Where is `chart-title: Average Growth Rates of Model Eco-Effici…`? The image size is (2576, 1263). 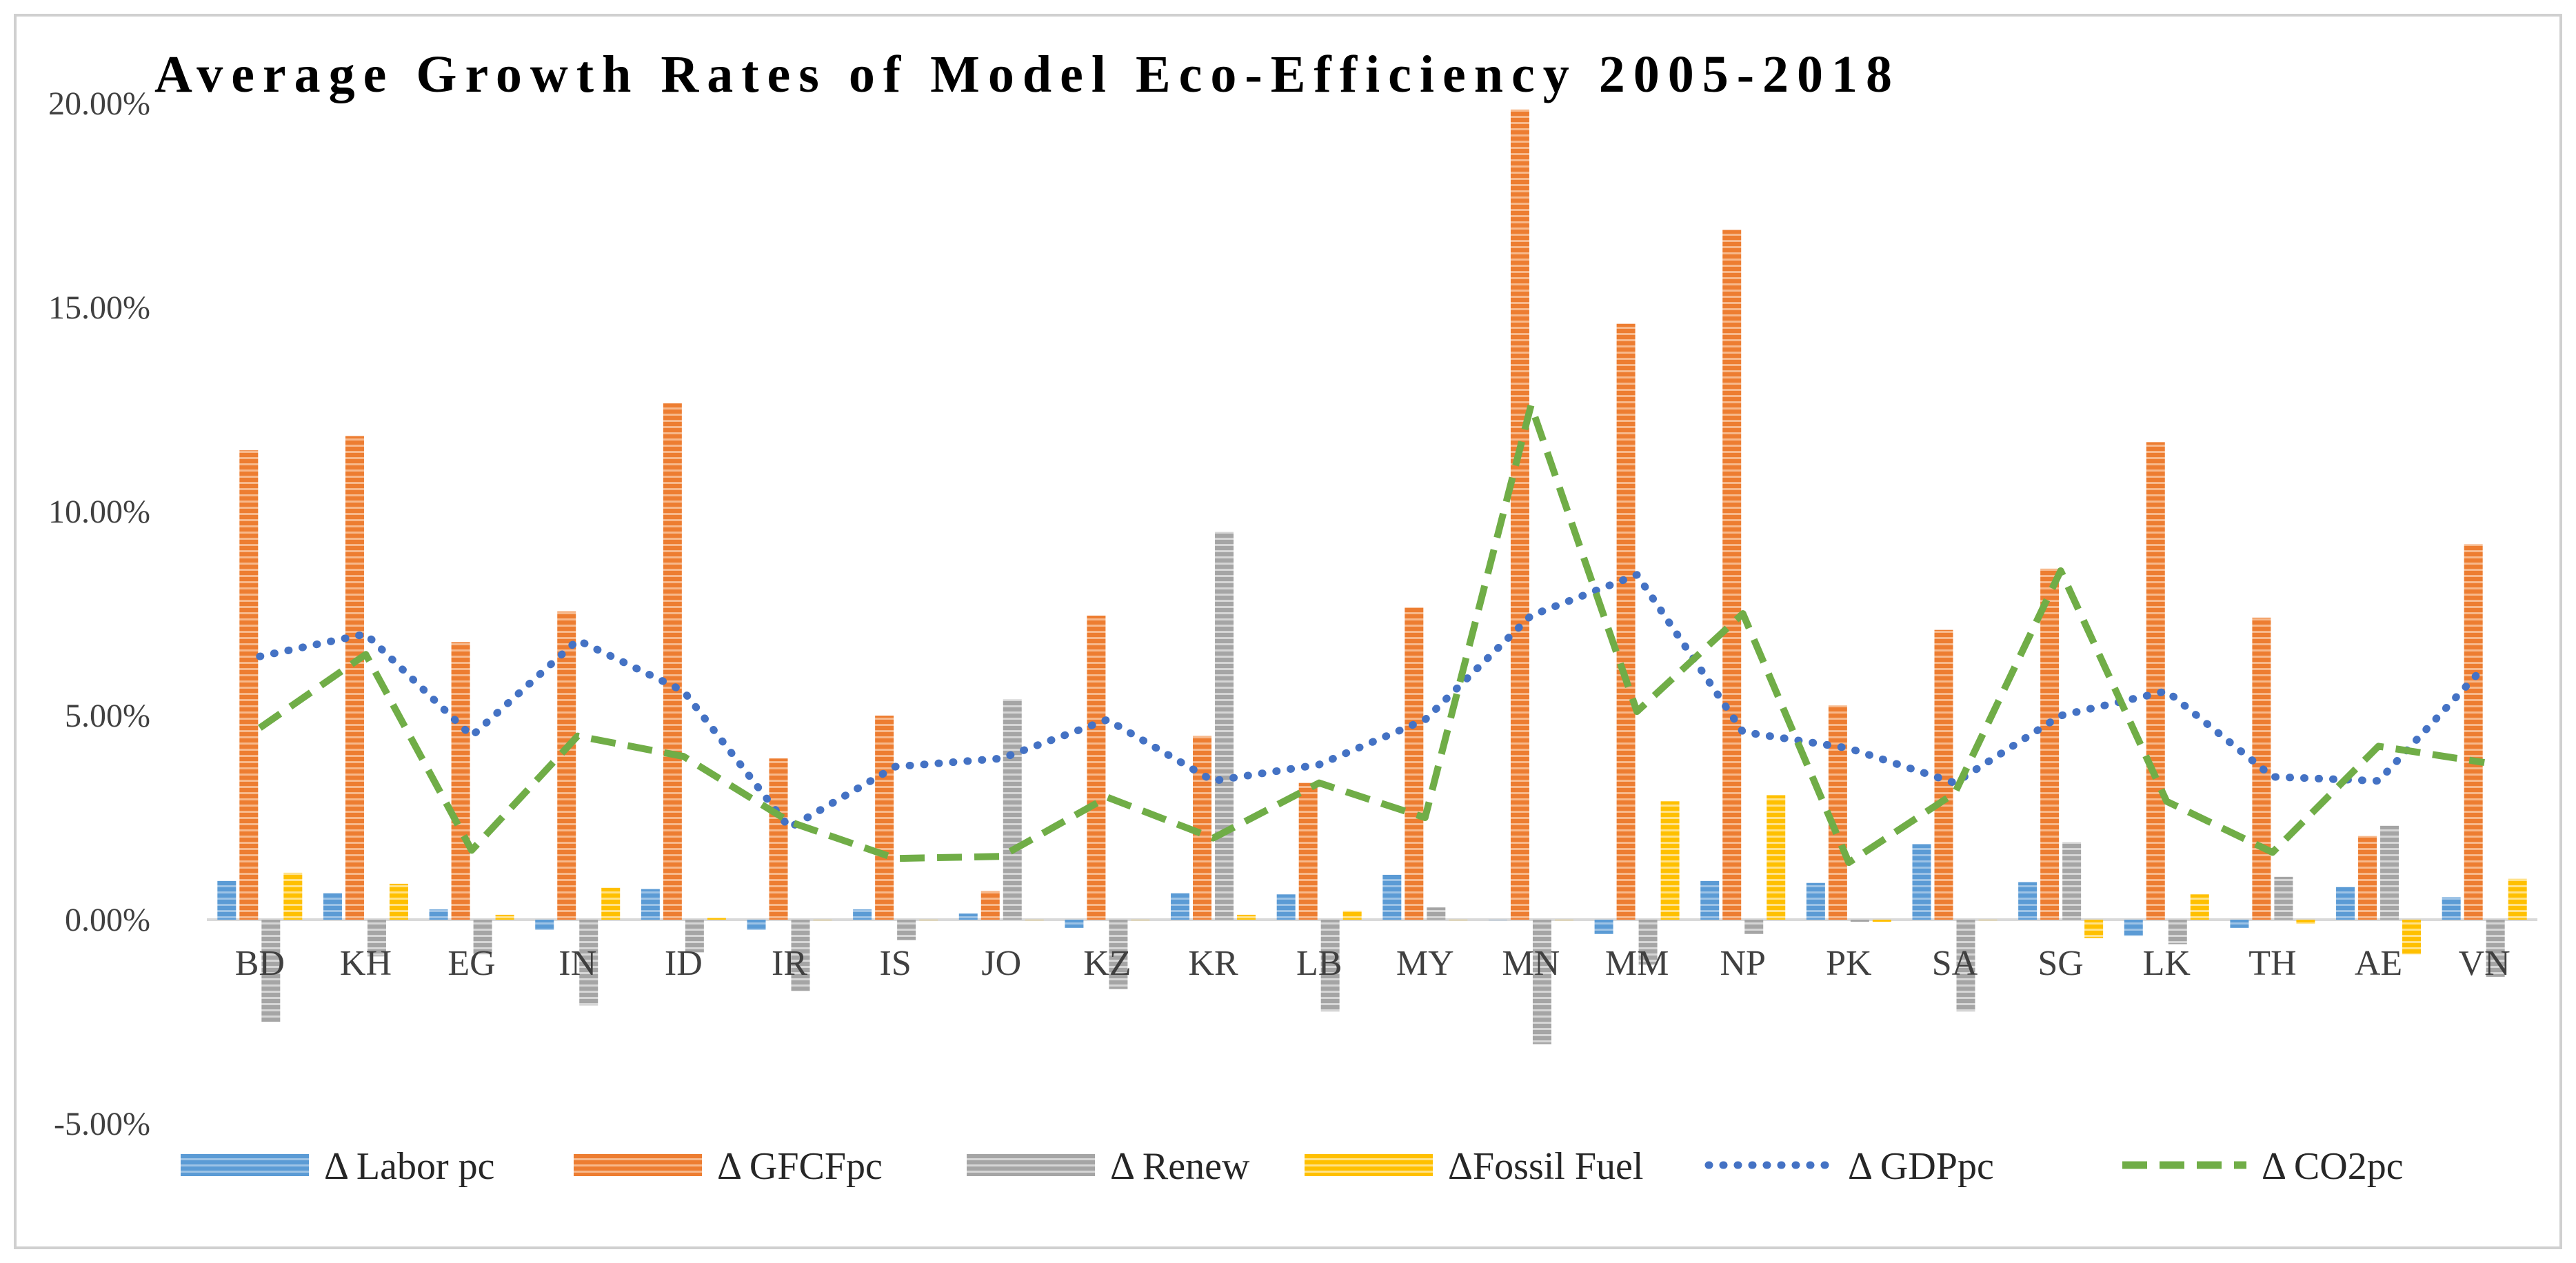
chart-title: Average Growth Rates of Model Eco-Effici… is located at coordinates (1027, 74).